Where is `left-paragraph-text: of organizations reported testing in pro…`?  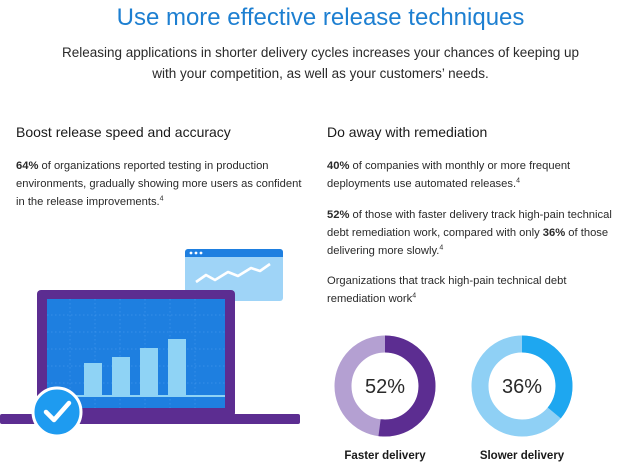
left-paragraph-text: of organizations reported testing in pro… is located at coordinates (159, 184).